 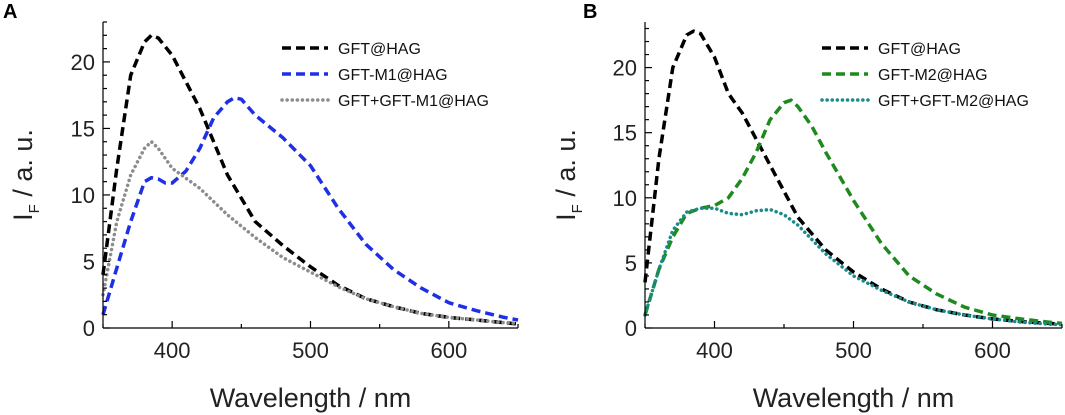 I want to click on legend-label-3: GFT+GFT-M1@HAG, so click(x=413, y=101).